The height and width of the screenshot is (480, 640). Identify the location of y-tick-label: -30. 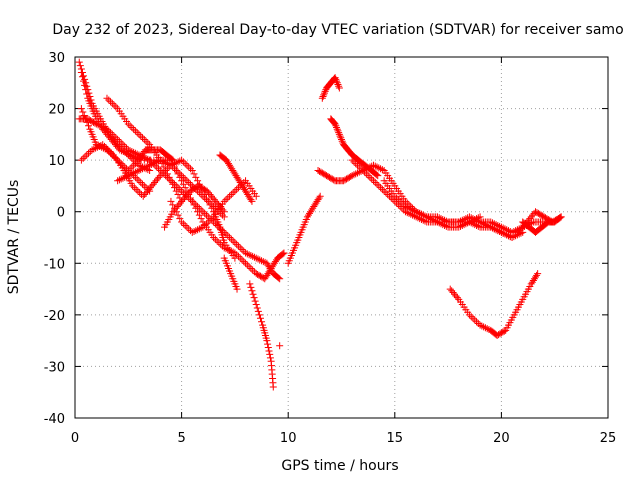
(54, 367).